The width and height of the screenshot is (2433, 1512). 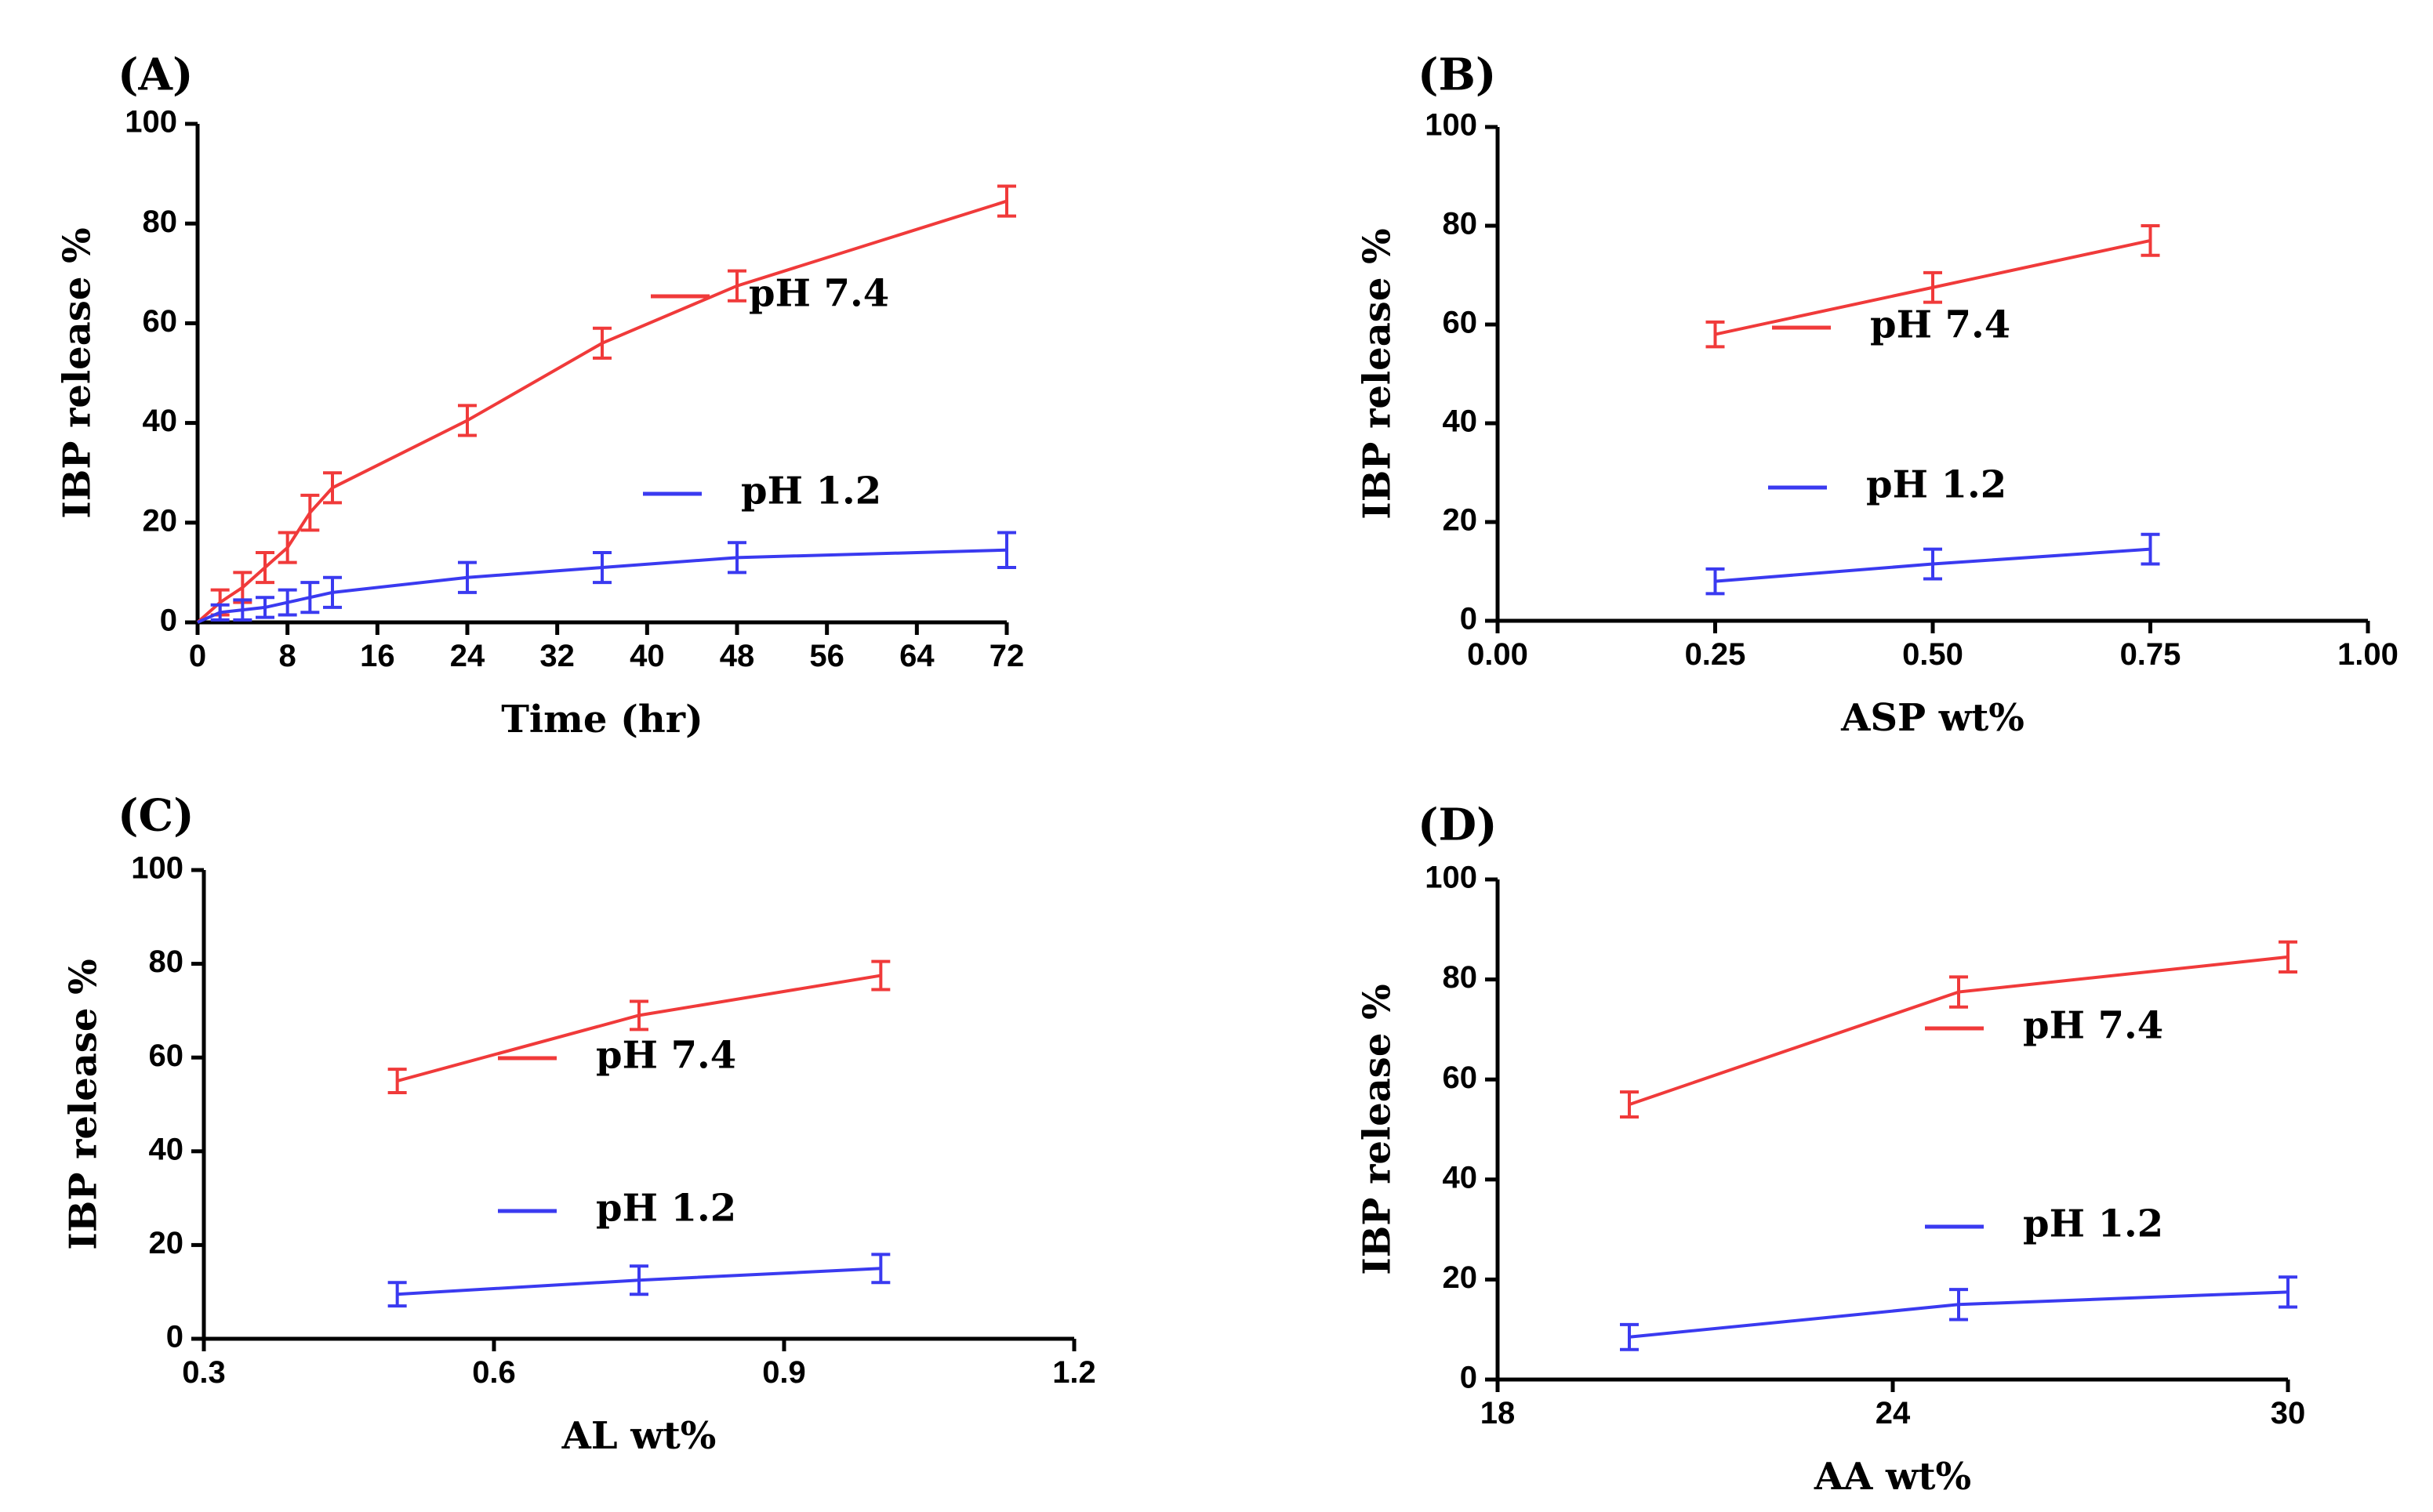 I want to click on x-tick-label: 0.25, so click(x=1716, y=654).